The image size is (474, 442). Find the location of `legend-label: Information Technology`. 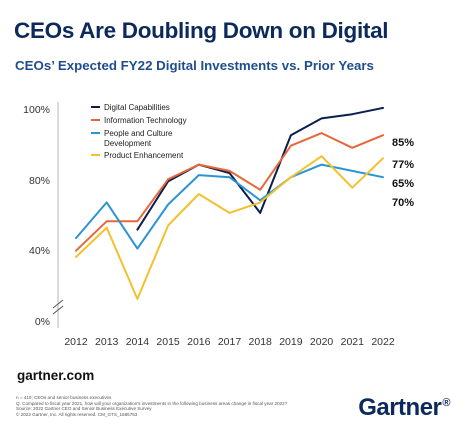

legend-label: Information Technology is located at coordinates (145, 120).